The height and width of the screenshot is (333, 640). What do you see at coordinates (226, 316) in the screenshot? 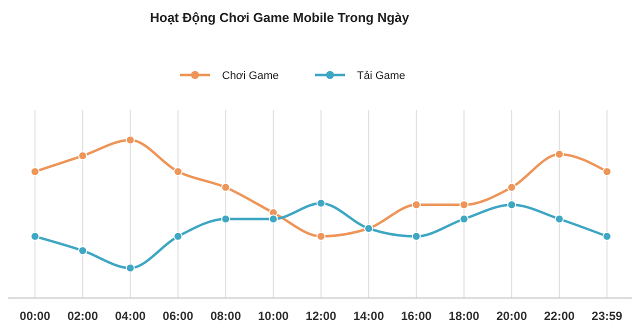
I see `x-tick-label: 08:00` at bounding box center [226, 316].